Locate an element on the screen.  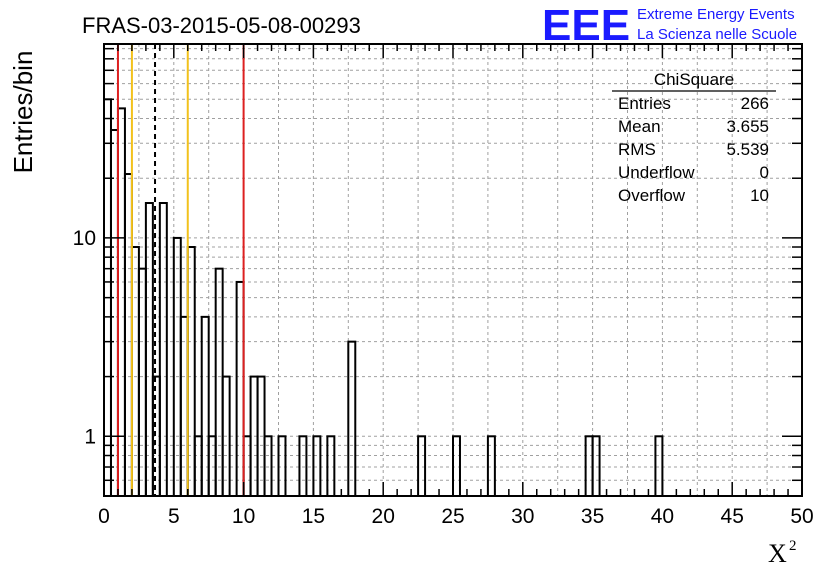
x-axis-label-base: X is located at coordinates (777, 553).